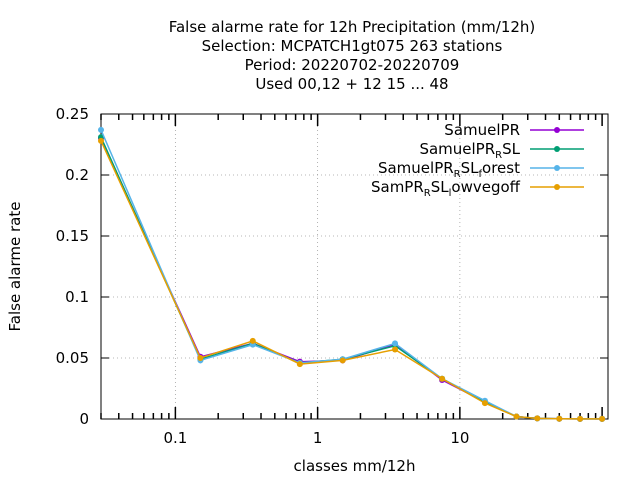 The image size is (640, 480). I want to click on y-tick-label: 0.15, so click(72, 236).